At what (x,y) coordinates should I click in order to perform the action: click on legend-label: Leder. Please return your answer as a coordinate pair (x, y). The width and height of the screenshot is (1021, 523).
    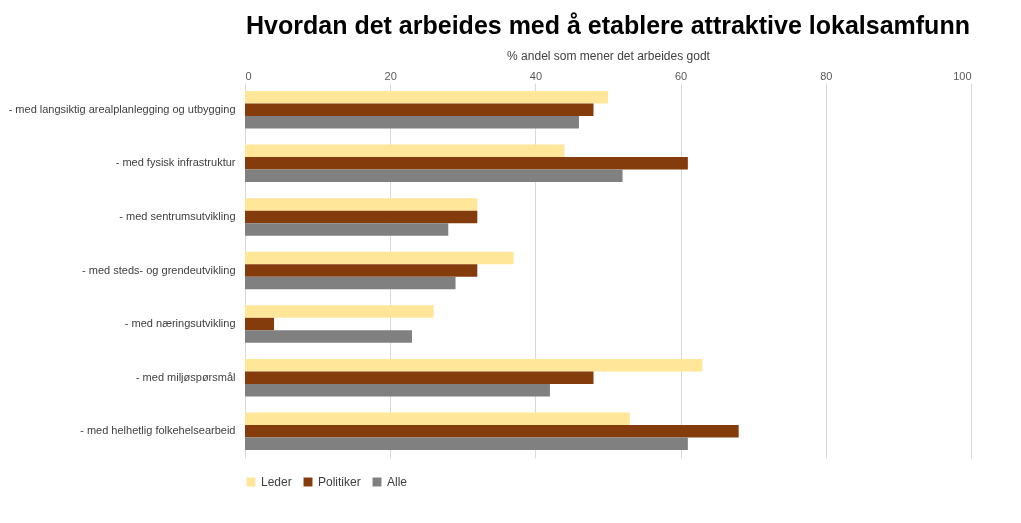
    Looking at the image, I should click on (276, 482).